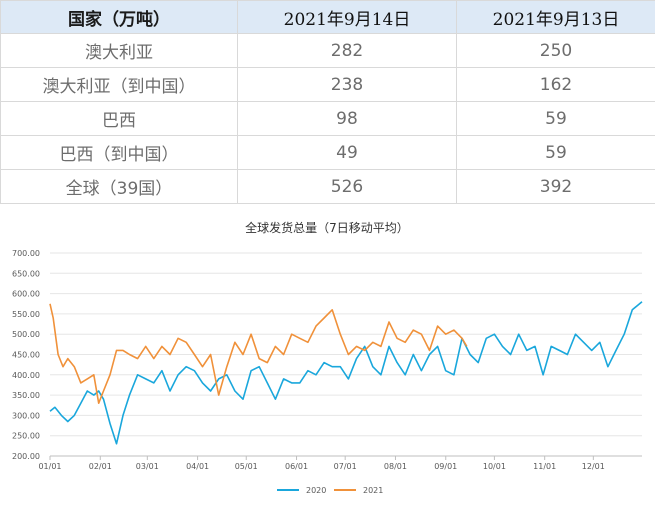 The height and width of the screenshot is (512, 655). What do you see at coordinates (26, 436) in the screenshot?
I see `y-tick-label: 250.00` at bounding box center [26, 436].